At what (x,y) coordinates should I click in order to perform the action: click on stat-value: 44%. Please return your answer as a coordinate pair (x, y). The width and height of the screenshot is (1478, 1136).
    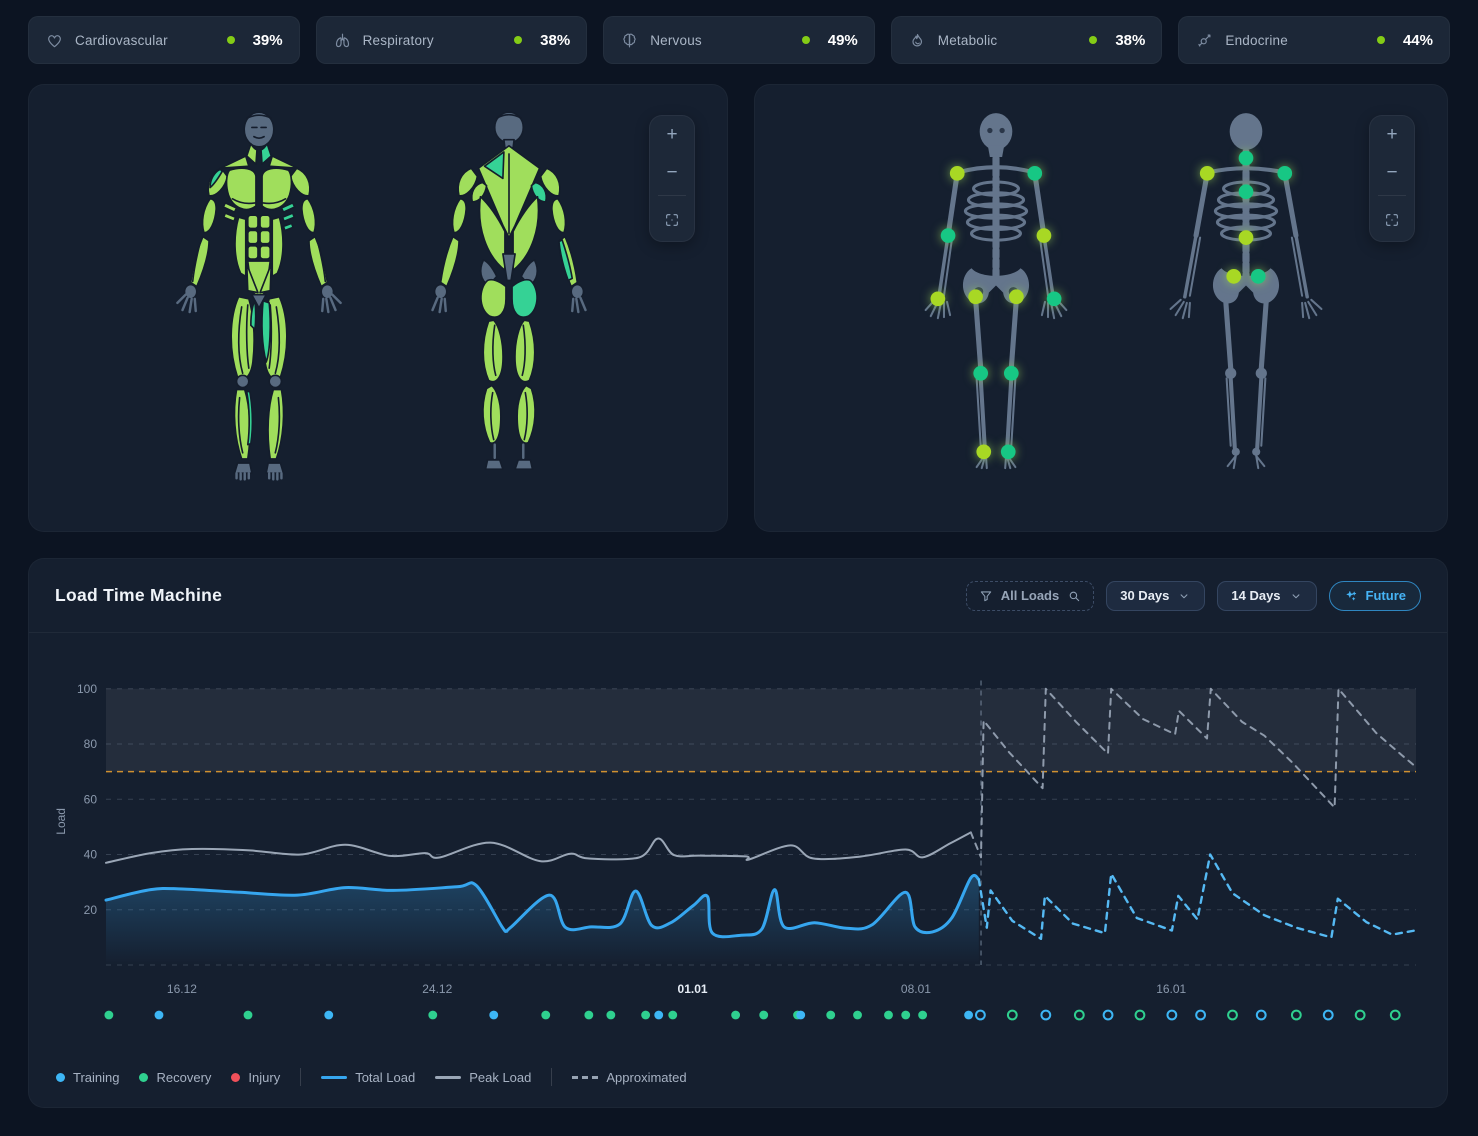
    Looking at the image, I should click on (1417, 40).